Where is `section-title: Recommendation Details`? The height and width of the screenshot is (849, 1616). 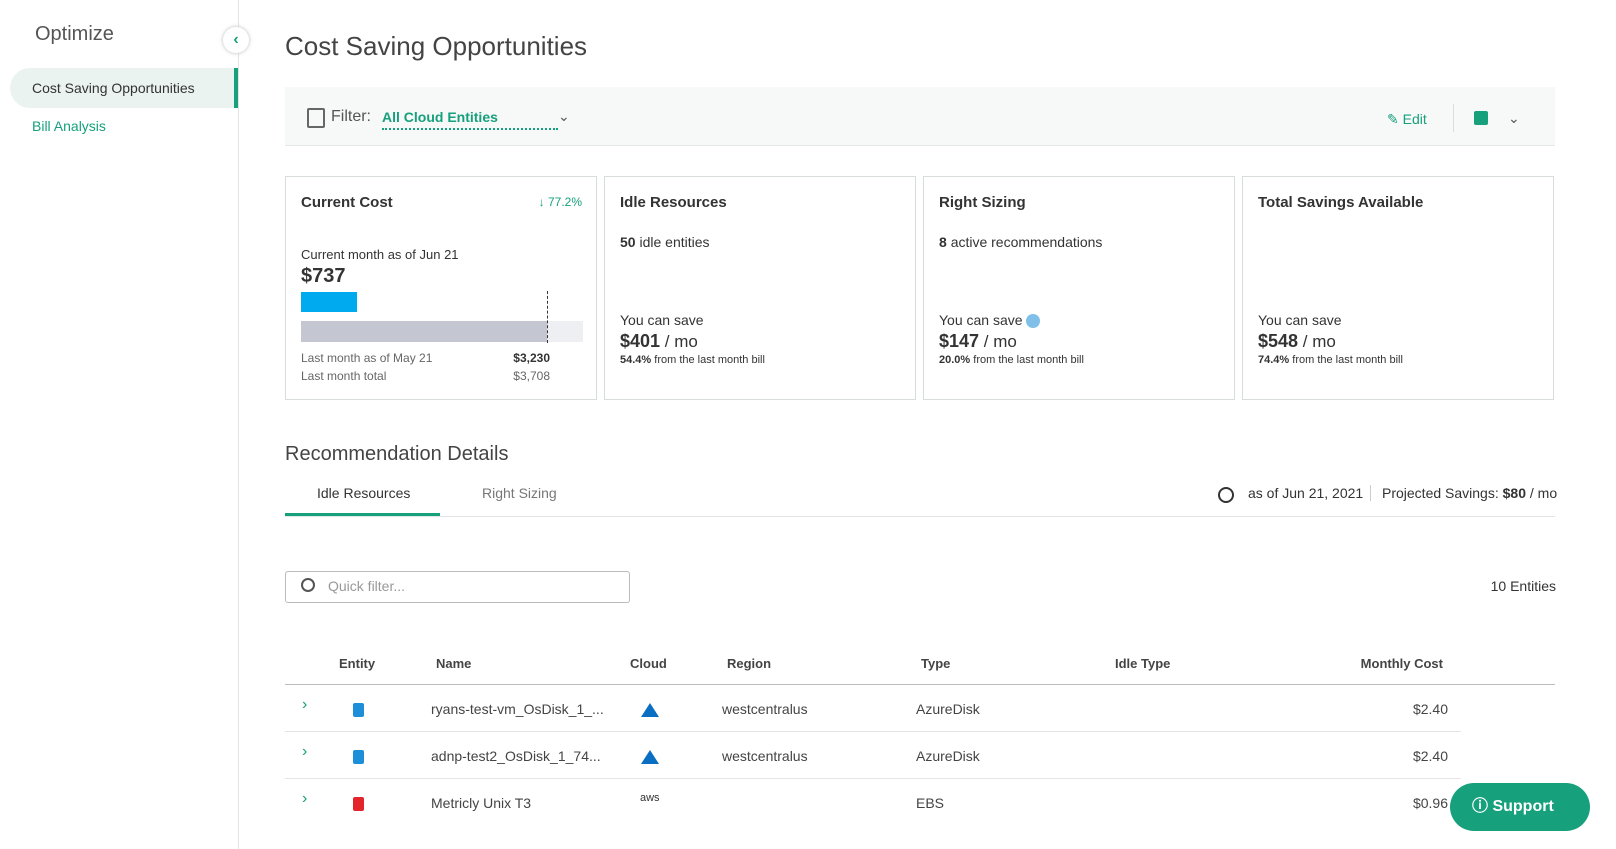 section-title: Recommendation Details is located at coordinates (397, 454).